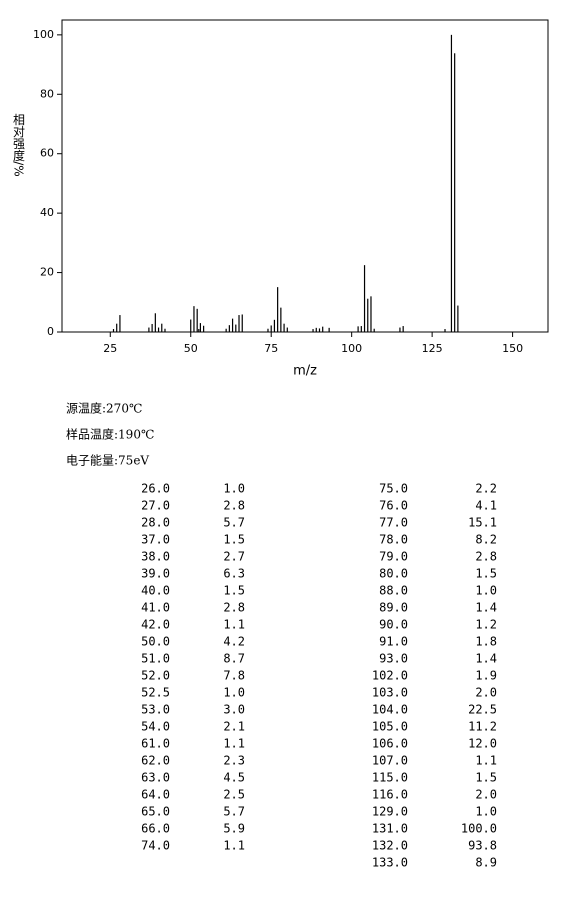 This screenshot has height=906, width=570. I want to click on mz-cell: 132.0, so click(390, 846).